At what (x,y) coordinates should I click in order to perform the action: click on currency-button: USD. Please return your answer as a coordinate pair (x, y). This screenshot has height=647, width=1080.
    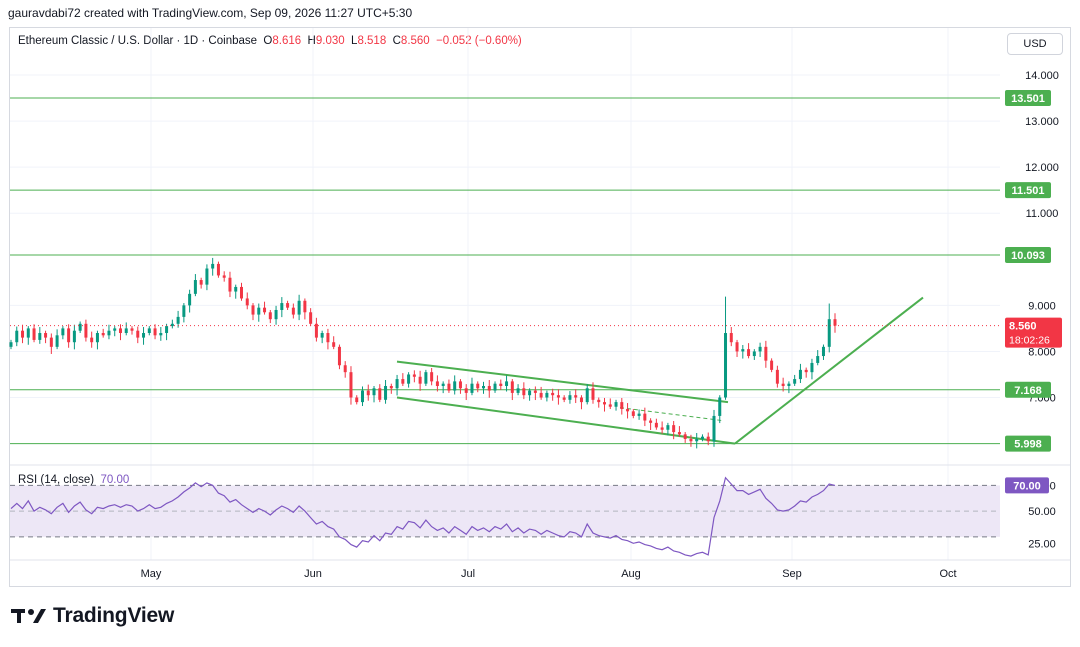
    Looking at the image, I should click on (1035, 44).